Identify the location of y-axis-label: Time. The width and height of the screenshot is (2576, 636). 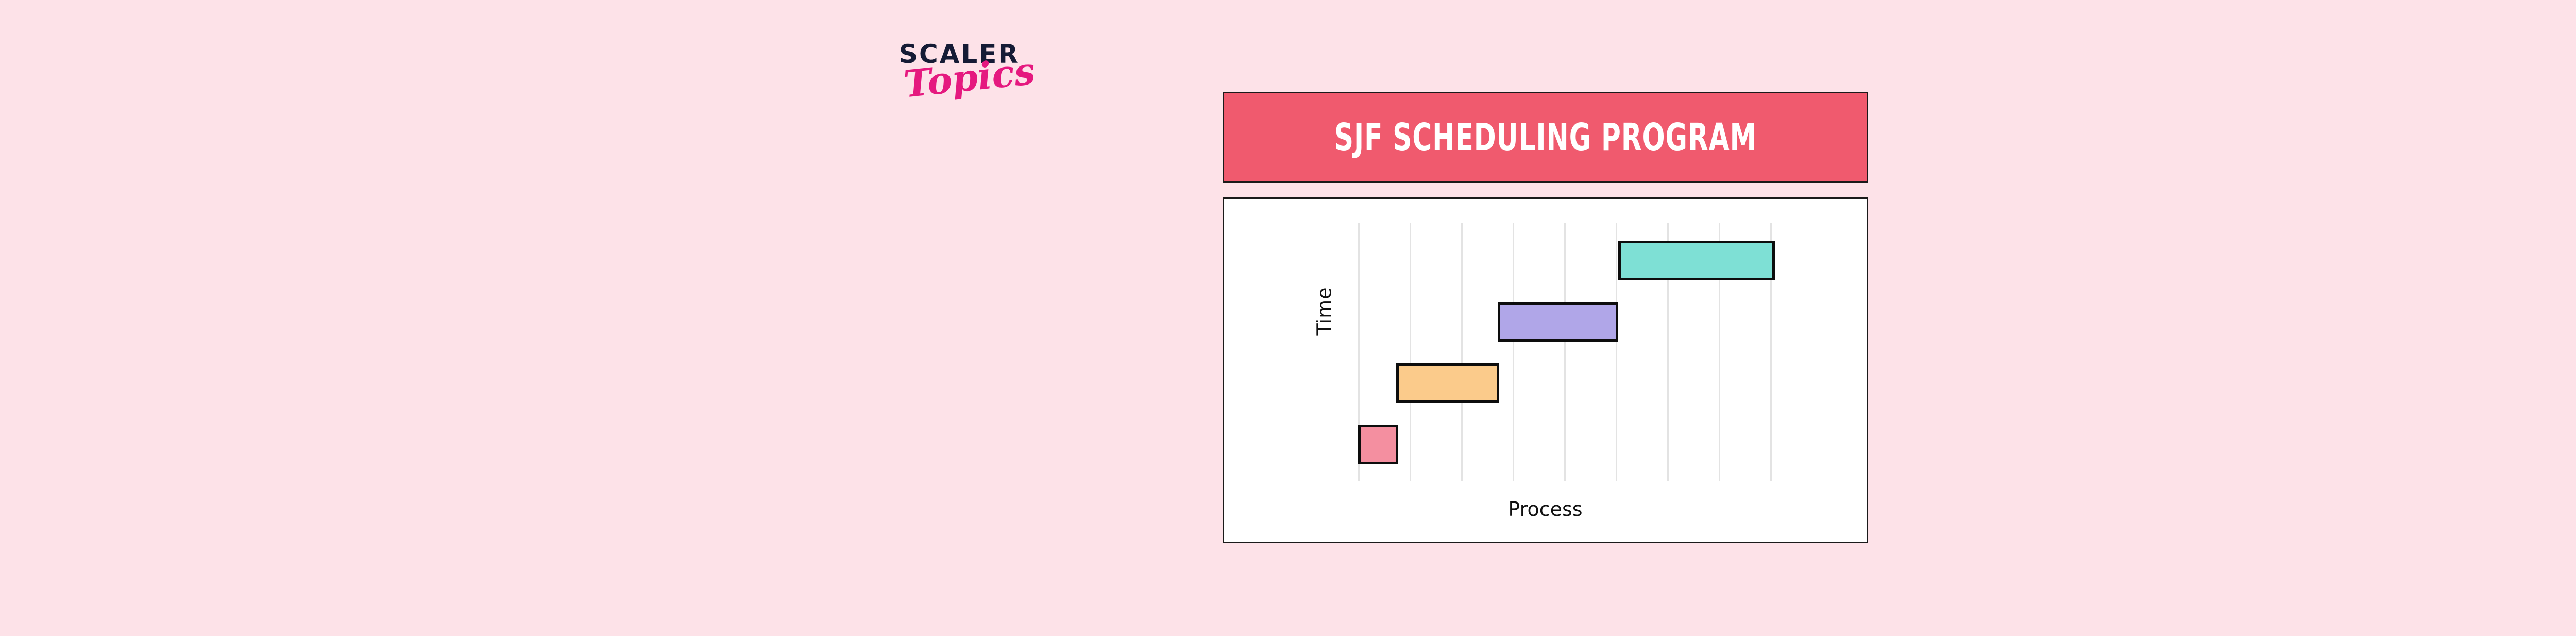
(1324, 311).